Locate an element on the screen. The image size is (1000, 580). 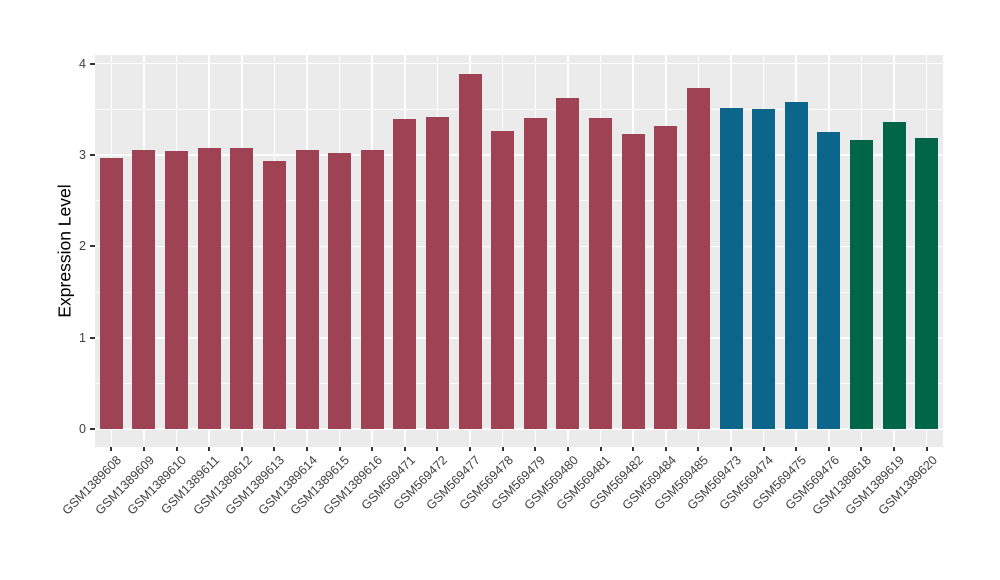
bar-GSM1389616 is located at coordinates (372, 289).